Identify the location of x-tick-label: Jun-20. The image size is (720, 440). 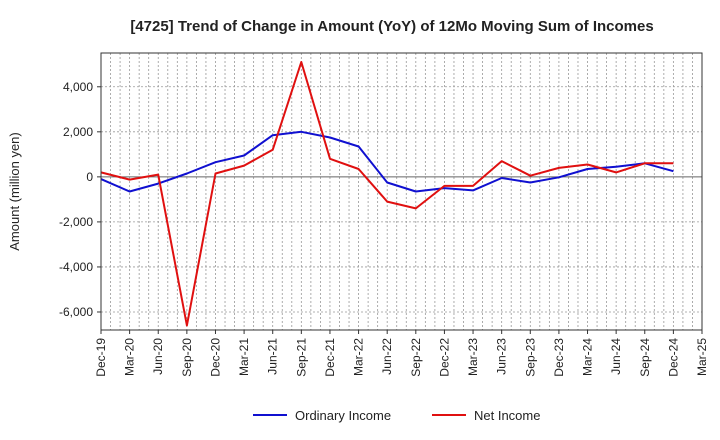
(158, 356).